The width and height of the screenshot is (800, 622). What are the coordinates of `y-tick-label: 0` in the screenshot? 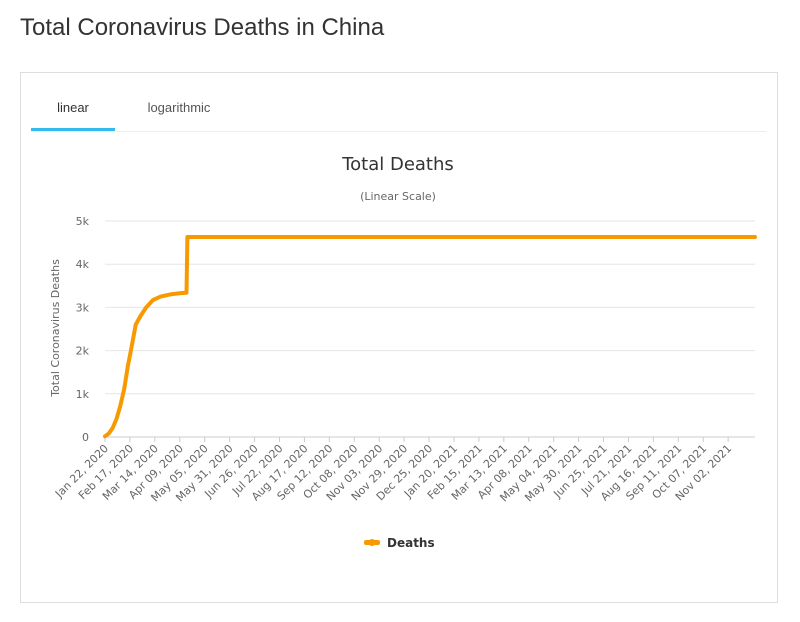 It's located at (85, 437).